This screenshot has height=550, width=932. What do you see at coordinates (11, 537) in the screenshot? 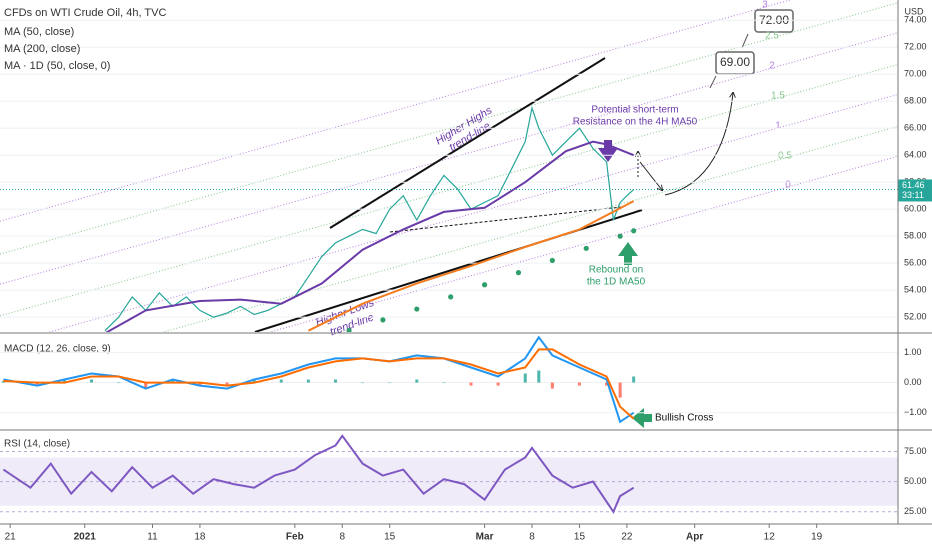
I see `x-tick-label: 21` at bounding box center [11, 537].